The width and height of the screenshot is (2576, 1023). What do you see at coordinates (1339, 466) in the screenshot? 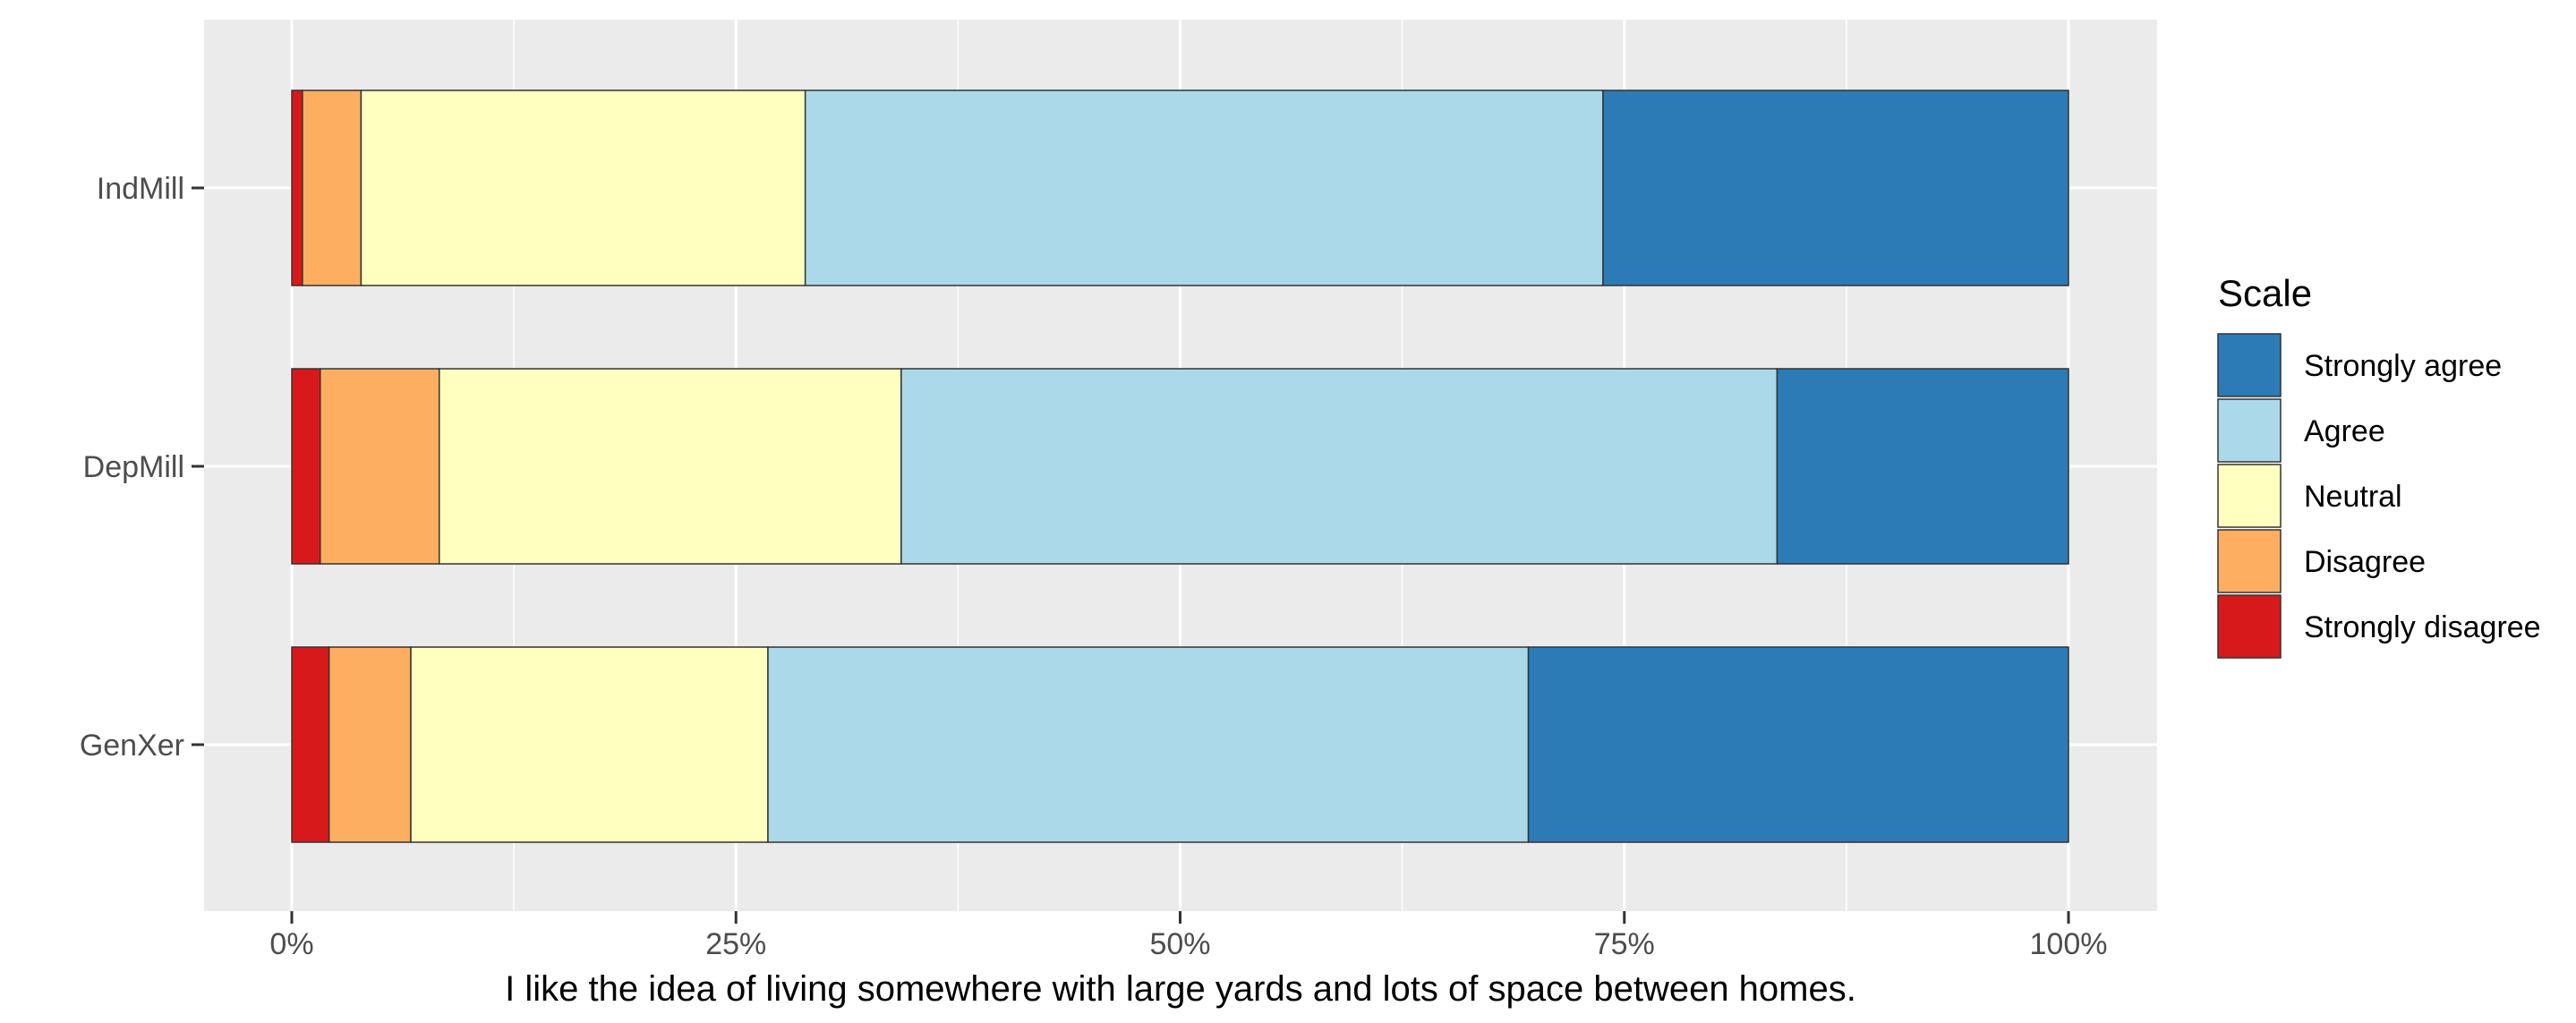
I see `bar-segment-depmill-agree` at bounding box center [1339, 466].